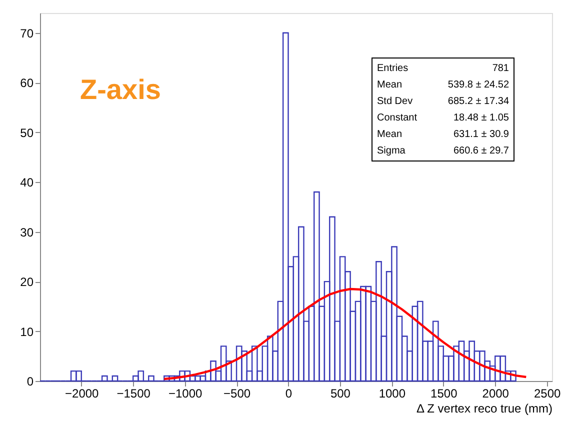 Image resolution: width=567 pixels, height=421 pixels. I want to click on annotation: 18.48 ± 1.05, so click(481, 118).